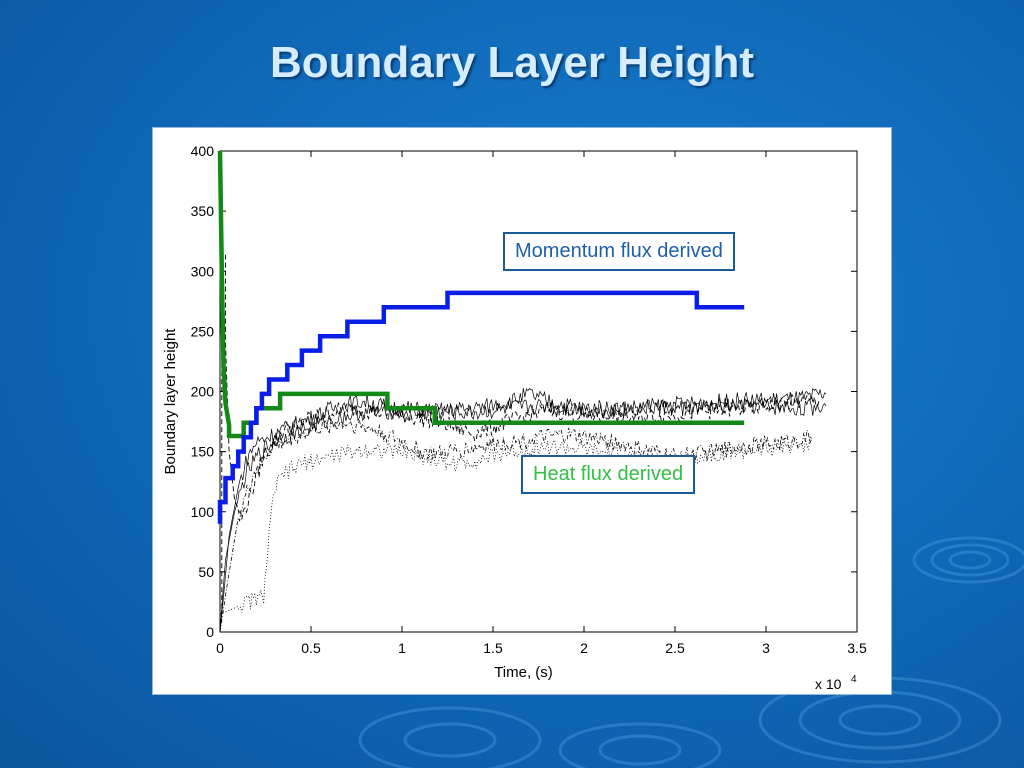 This screenshot has width=1024, height=768. I want to click on x-exponent-label: x 10, so click(828, 684).